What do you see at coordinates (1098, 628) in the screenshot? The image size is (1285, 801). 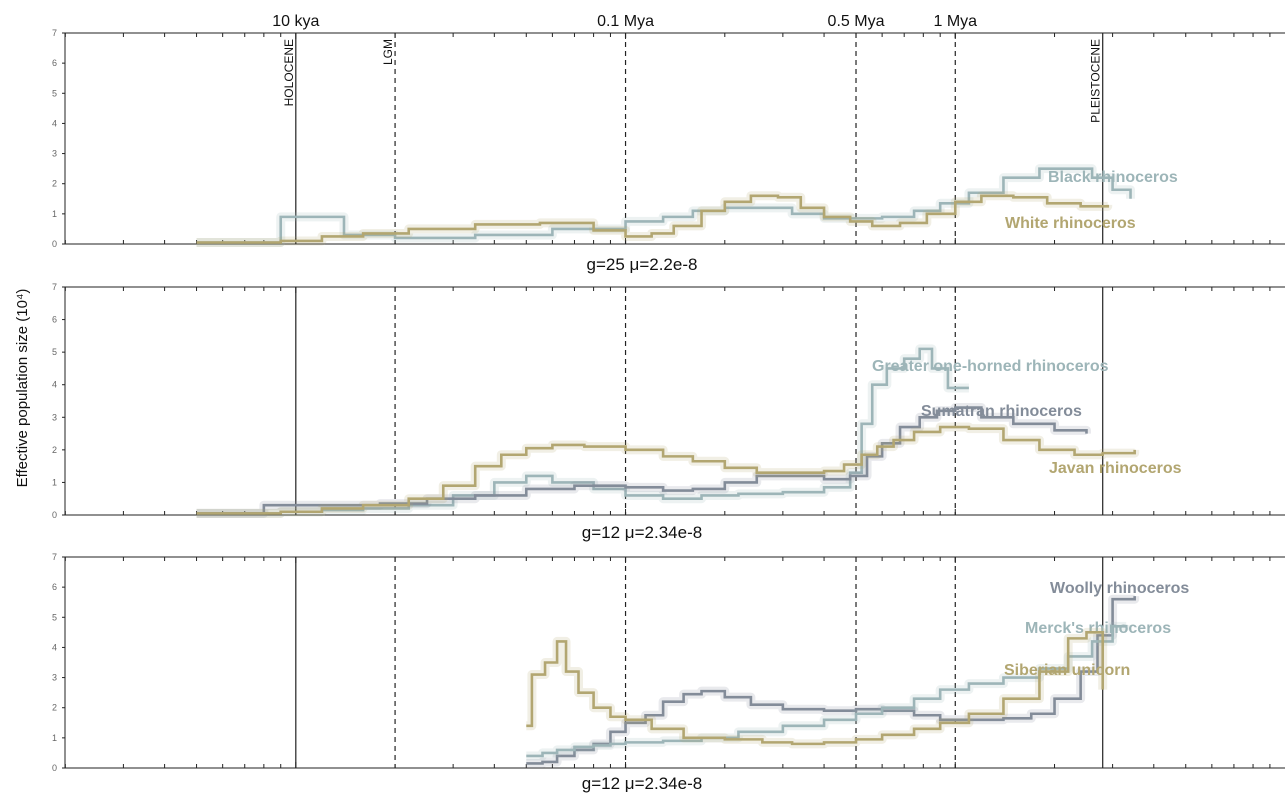 I see `series-label: Merck's rhinoceros` at bounding box center [1098, 628].